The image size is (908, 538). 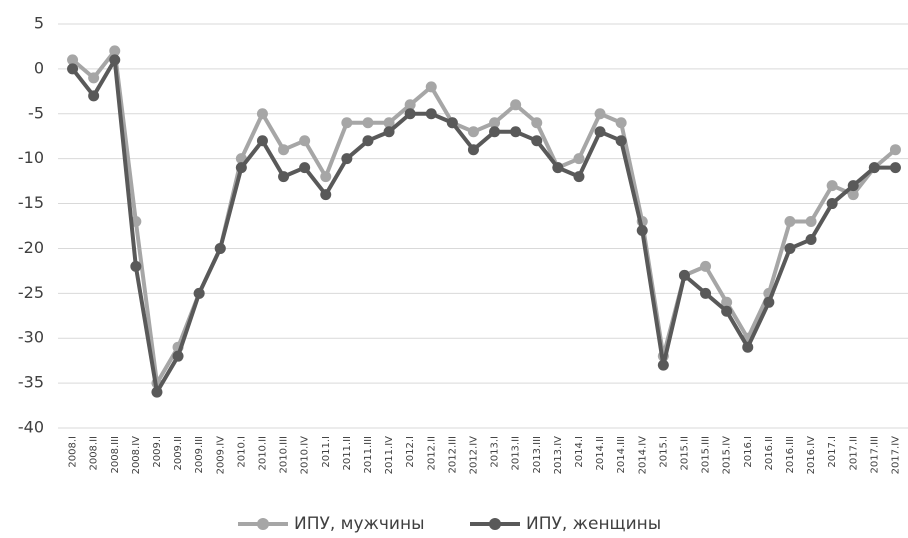 What do you see at coordinates (31, 382) in the screenshot?
I see `y-tick-label: -35` at bounding box center [31, 382].